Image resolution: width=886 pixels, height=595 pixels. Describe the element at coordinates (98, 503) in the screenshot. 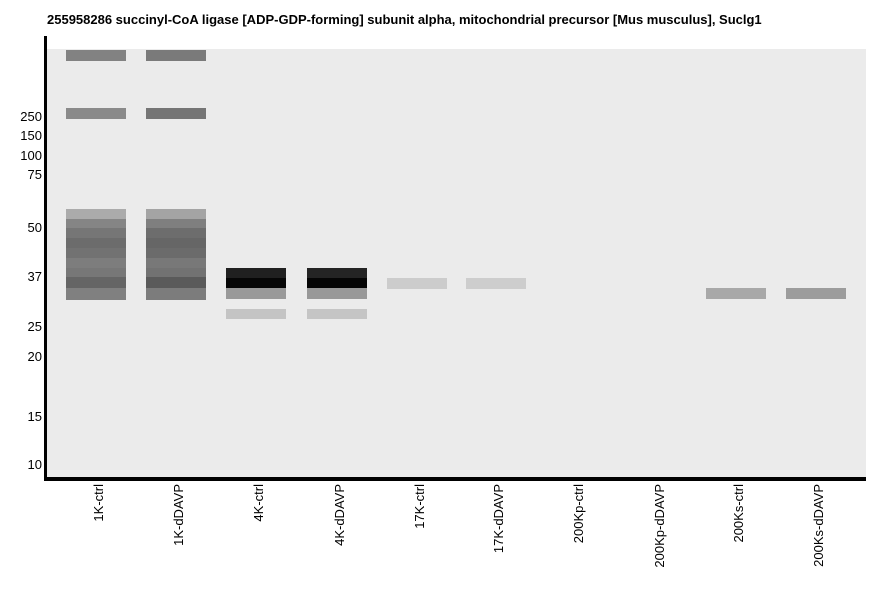

I see `lane-label: 1K-ctrl` at that location.